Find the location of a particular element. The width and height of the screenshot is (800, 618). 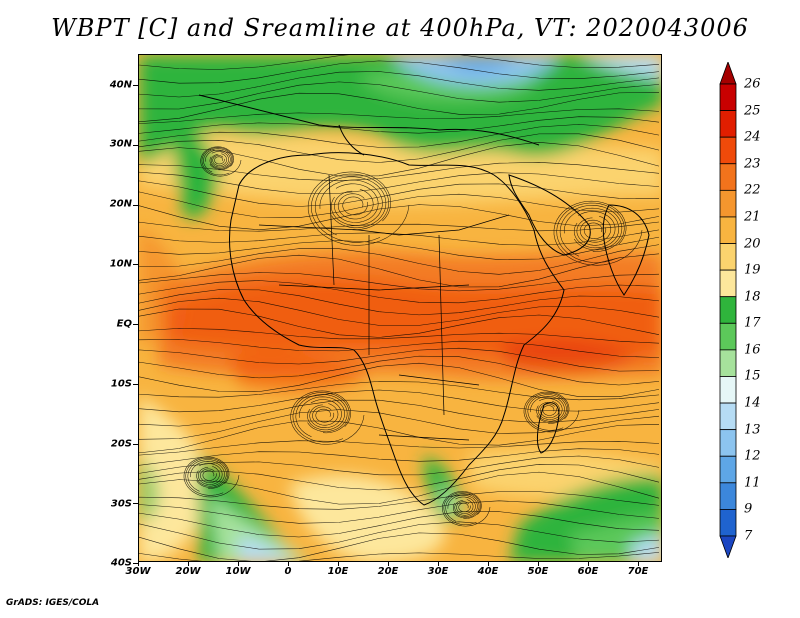

colorbar-label: 25 is located at coordinates (752, 111).